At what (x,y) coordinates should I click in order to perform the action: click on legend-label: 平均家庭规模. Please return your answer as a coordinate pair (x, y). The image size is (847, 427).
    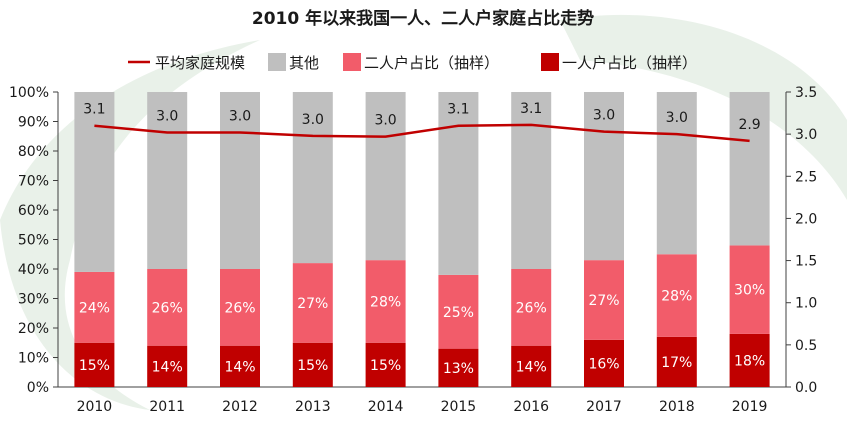
    Looking at the image, I should click on (200, 63).